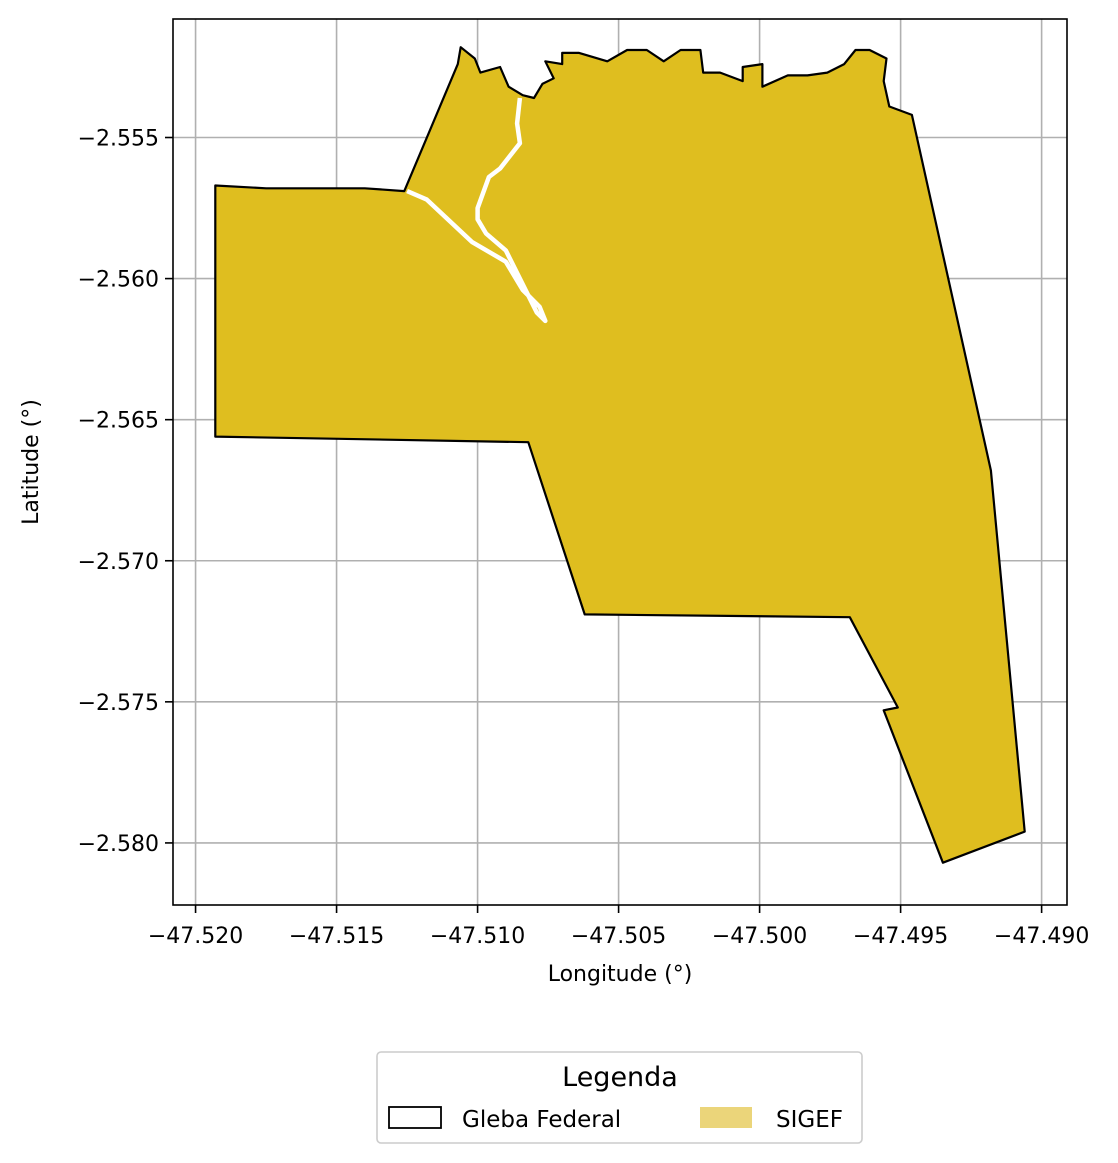 Image resolution: width=1118 pixels, height=1163 pixels. I want to click on x-tick-label: −47.490, so click(1041, 936).